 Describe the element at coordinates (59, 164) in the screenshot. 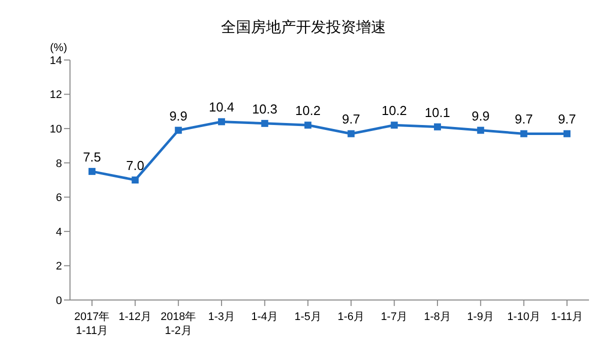

I see `y-tick-label: 8` at that location.